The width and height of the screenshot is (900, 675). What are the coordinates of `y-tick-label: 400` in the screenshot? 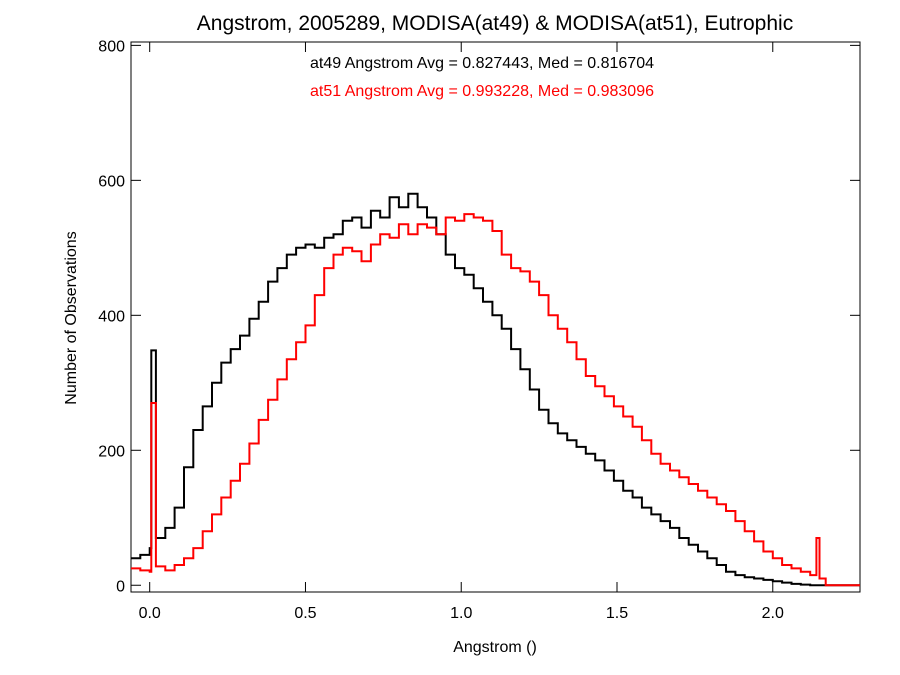 It's located at (111, 316).